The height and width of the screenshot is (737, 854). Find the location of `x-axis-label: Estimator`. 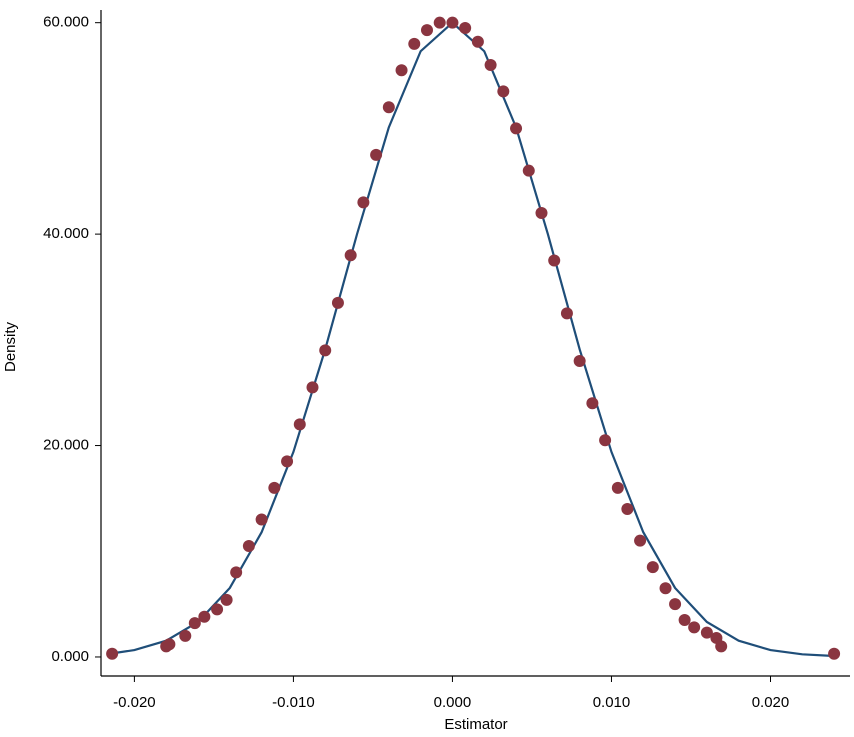

x-axis-label: Estimator is located at coordinates (475, 724).